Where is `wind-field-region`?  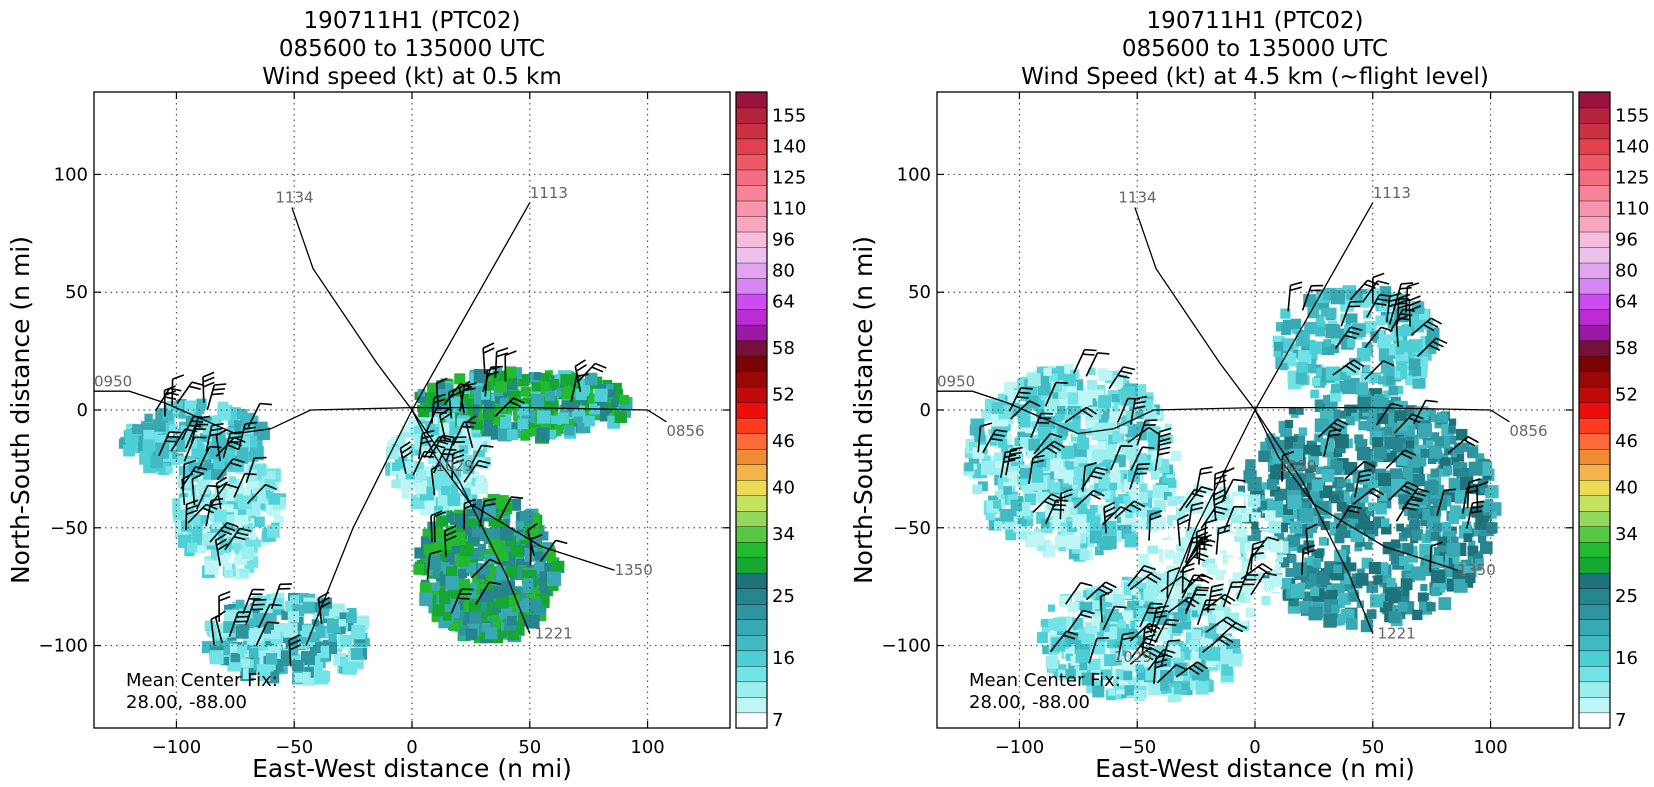 wind-field-region is located at coordinates (194, 439).